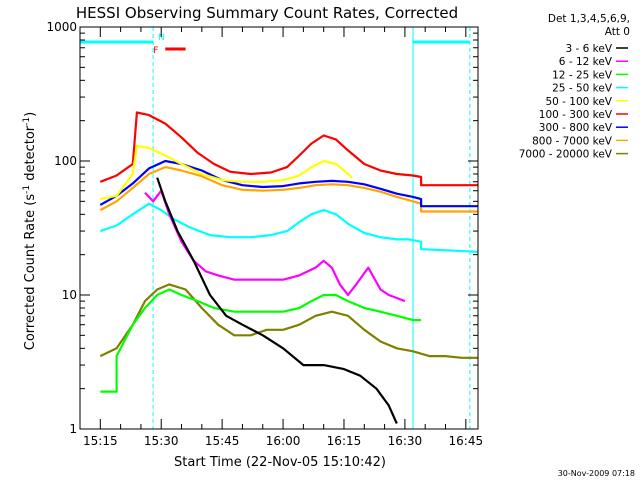 This screenshot has height=480, width=640. Describe the element at coordinates (288, 321) in the screenshot. I see `series-line-7000-20000keV` at that location.